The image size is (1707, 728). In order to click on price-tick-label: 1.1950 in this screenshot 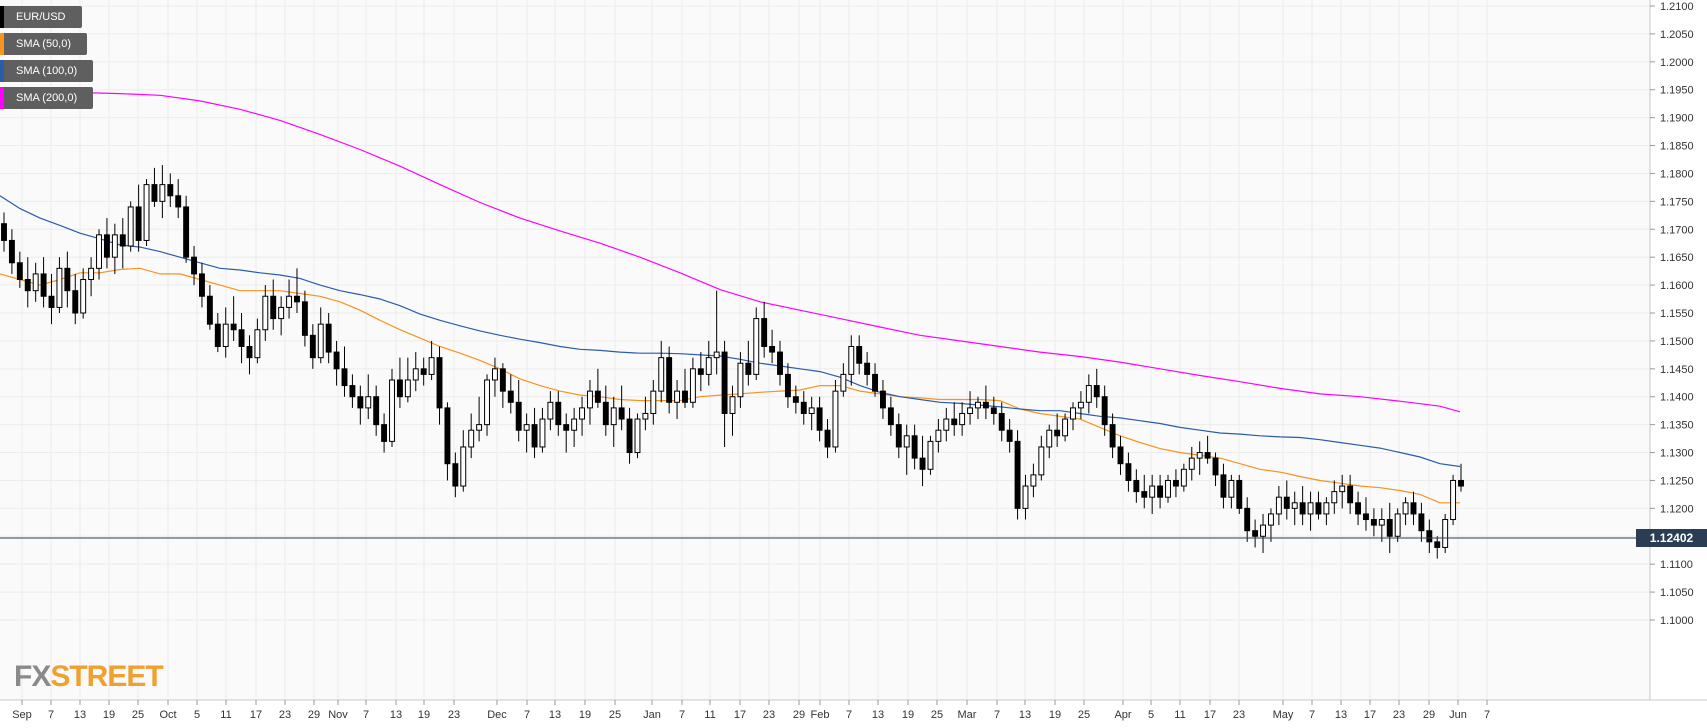, I will do `click(1677, 91)`.